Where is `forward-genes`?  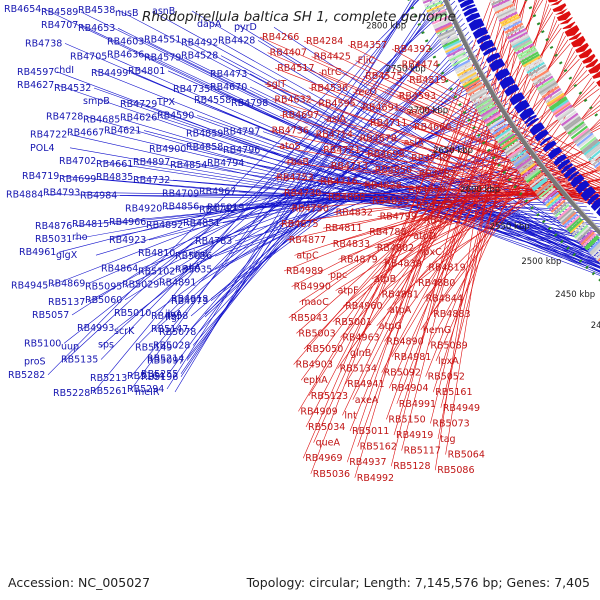 forward-genes is located at coordinates (528, 108).